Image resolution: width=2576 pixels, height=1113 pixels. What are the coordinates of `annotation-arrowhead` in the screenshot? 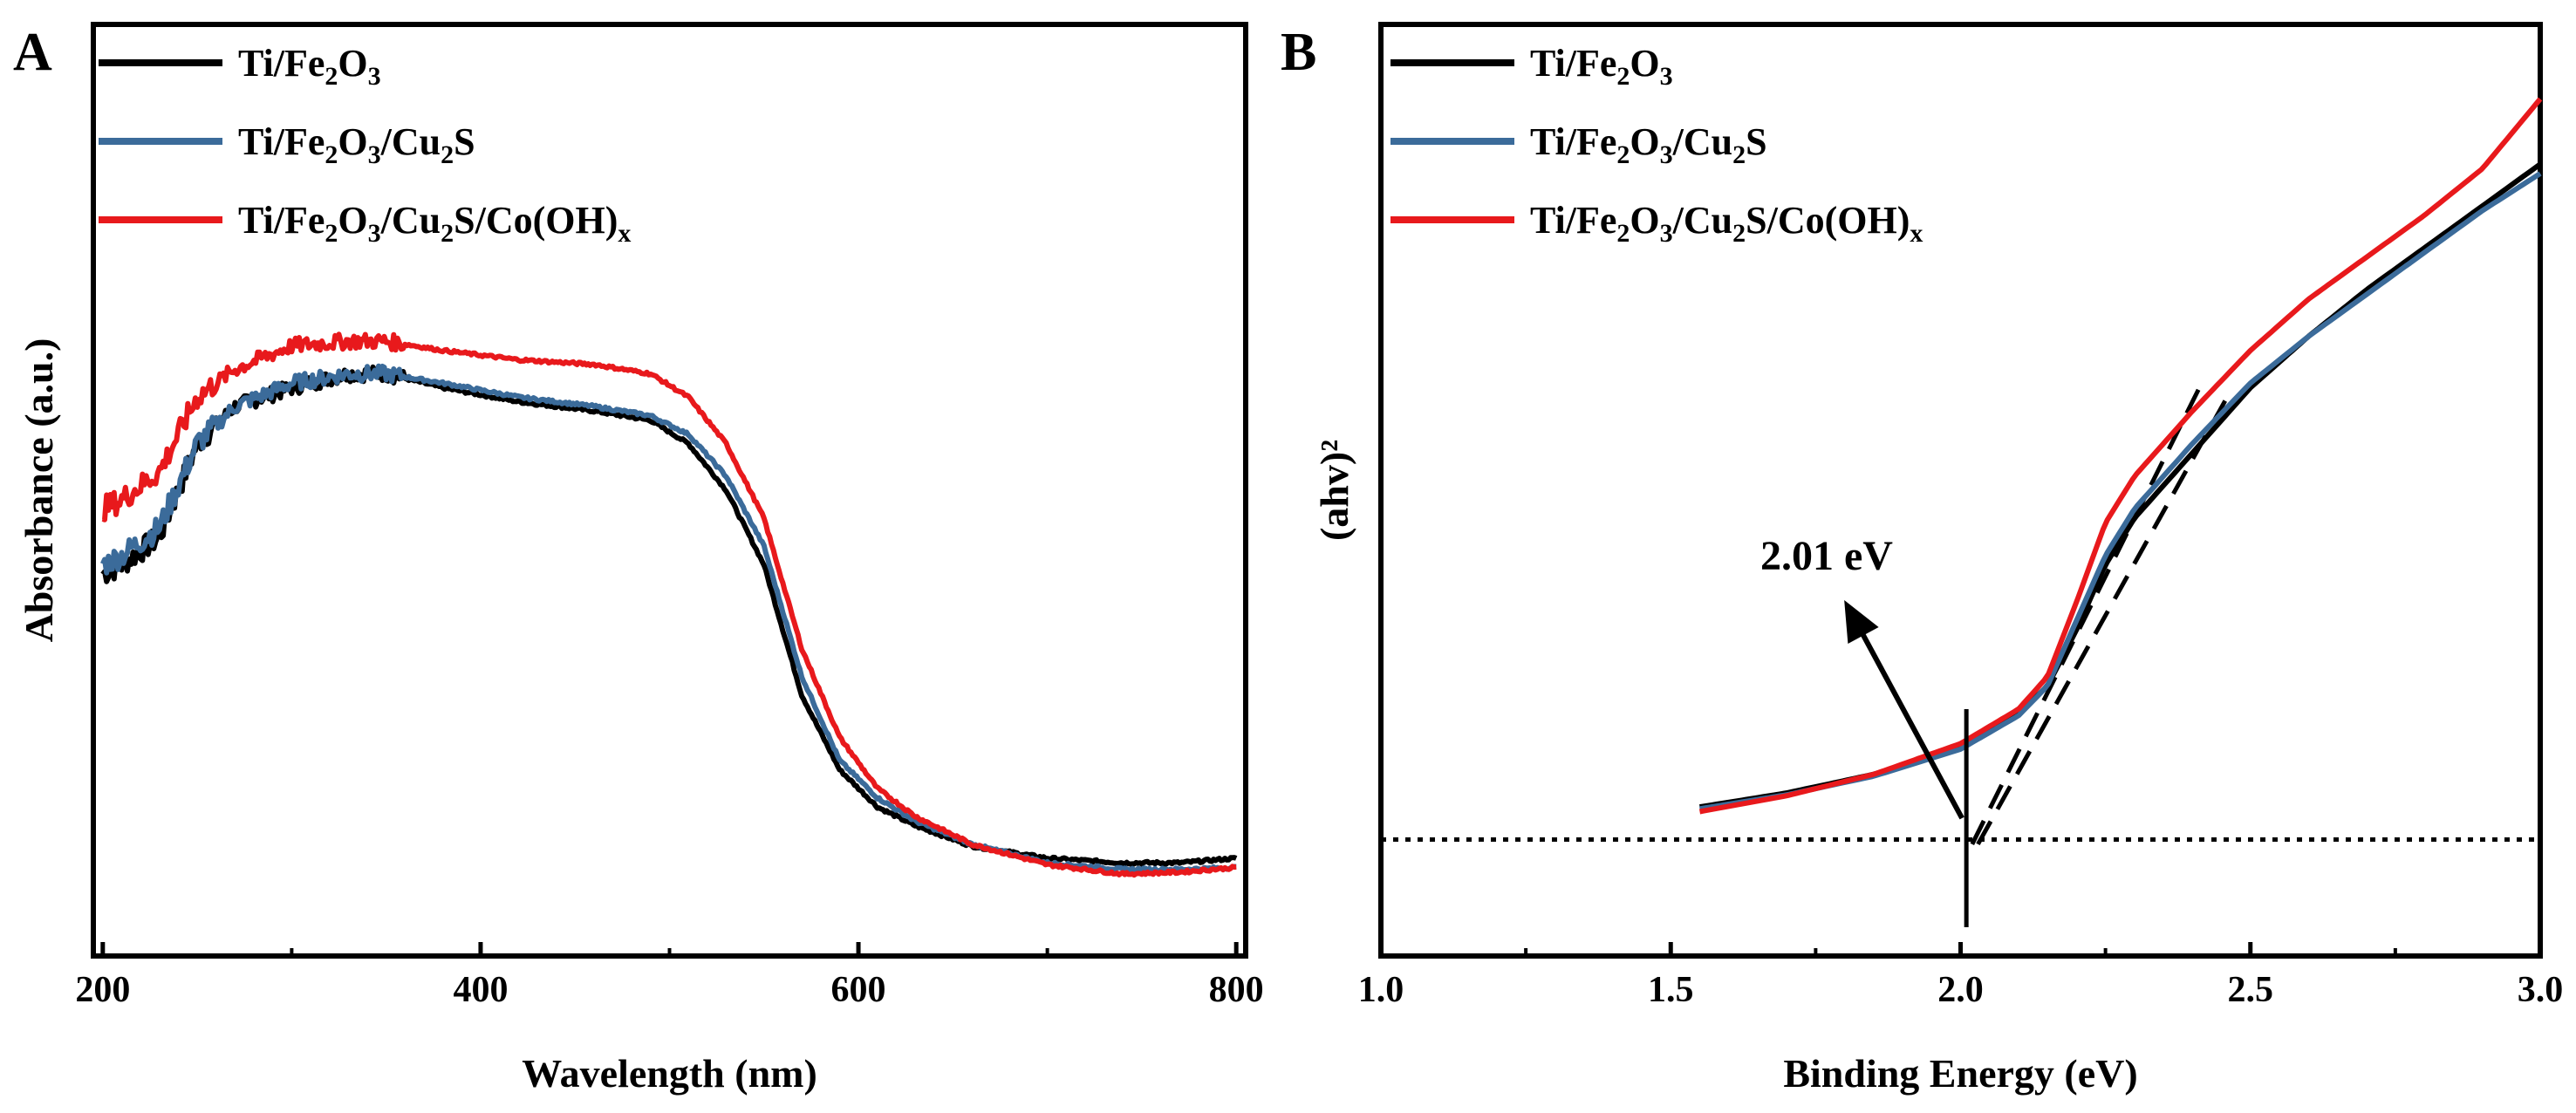 It's located at (1862, 622).